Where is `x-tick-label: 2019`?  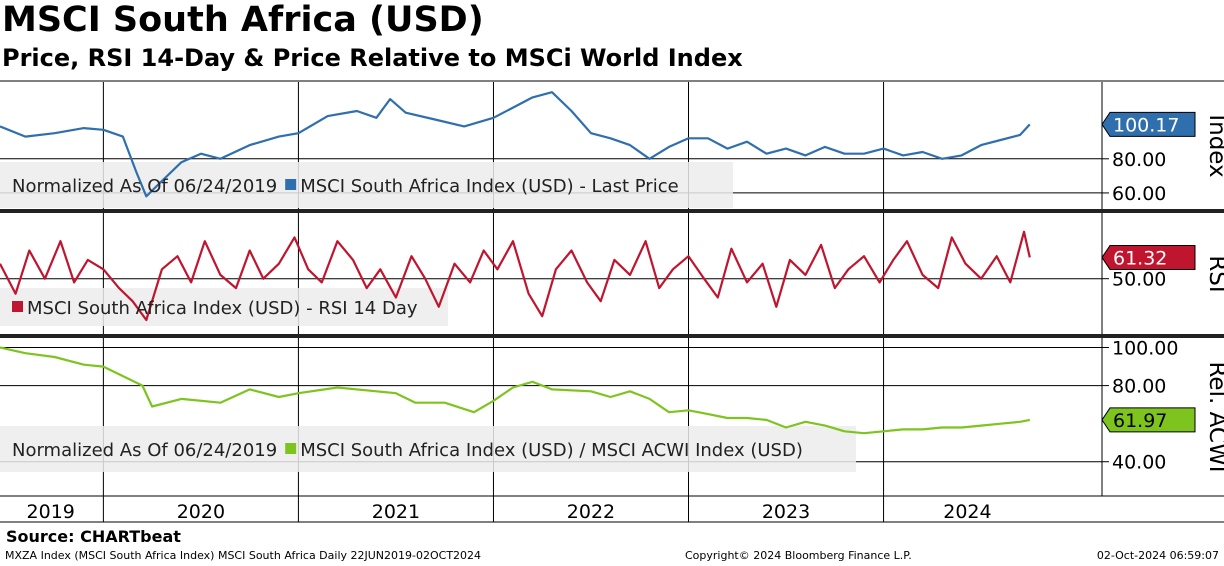 x-tick-label: 2019 is located at coordinates (51, 512).